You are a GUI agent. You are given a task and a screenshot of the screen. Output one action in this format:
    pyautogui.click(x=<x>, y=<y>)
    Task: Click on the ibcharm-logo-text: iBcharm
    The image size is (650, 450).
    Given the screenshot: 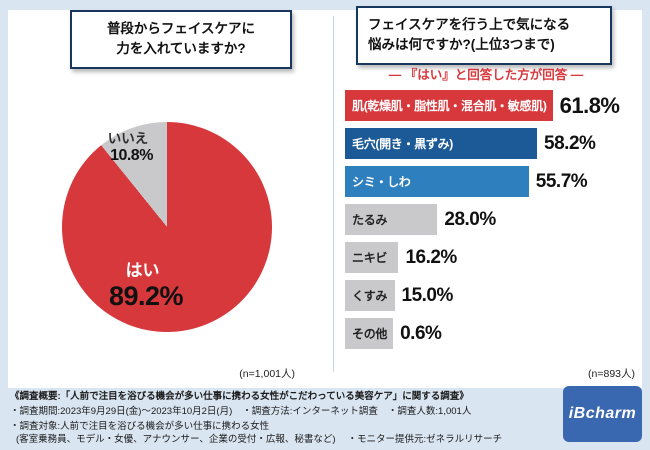 What is the action you would take?
    pyautogui.click(x=602, y=413)
    